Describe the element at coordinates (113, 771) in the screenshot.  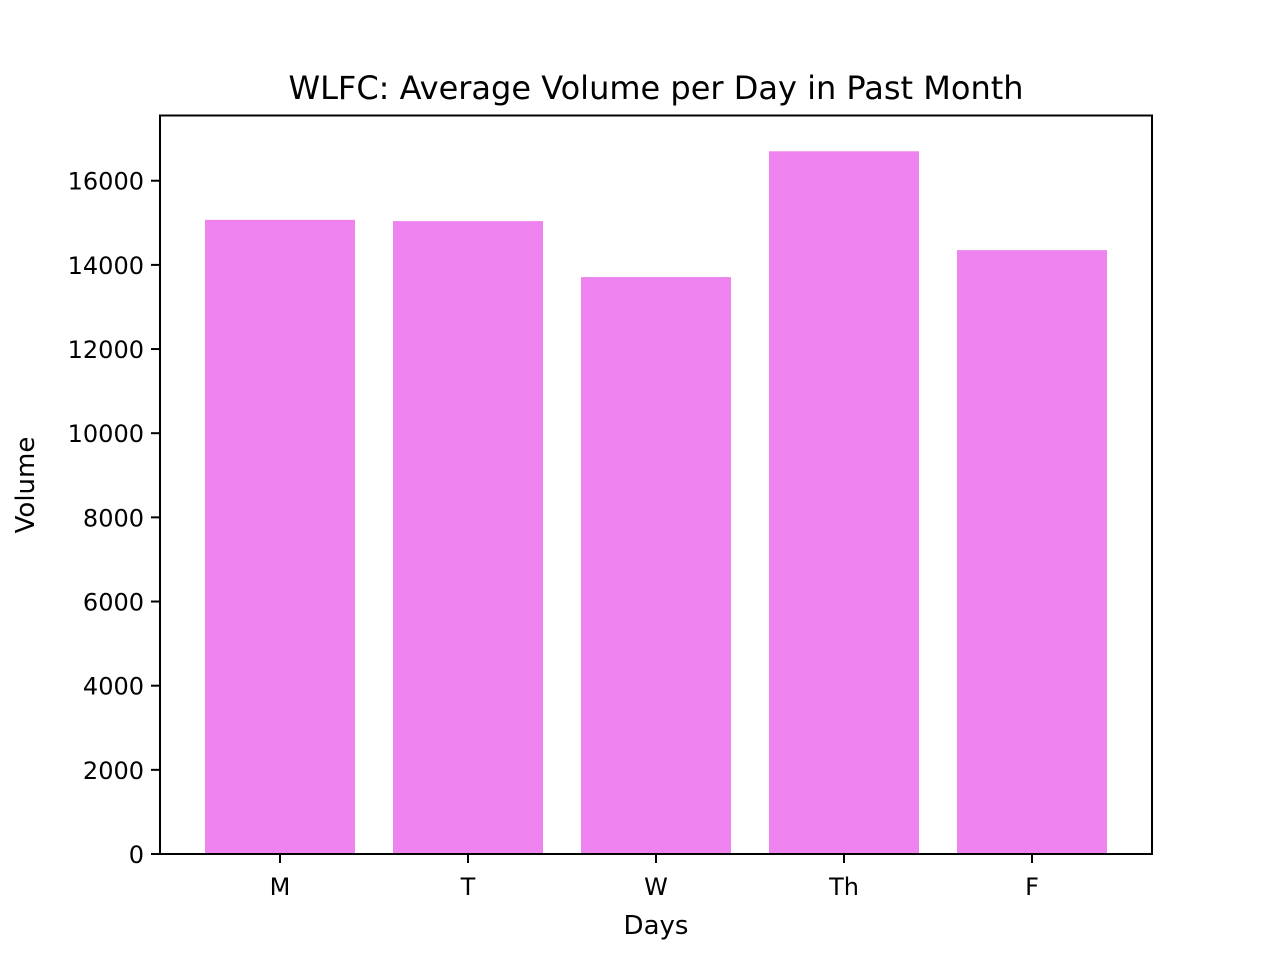
I see `y-tick-label: 2000` at that location.